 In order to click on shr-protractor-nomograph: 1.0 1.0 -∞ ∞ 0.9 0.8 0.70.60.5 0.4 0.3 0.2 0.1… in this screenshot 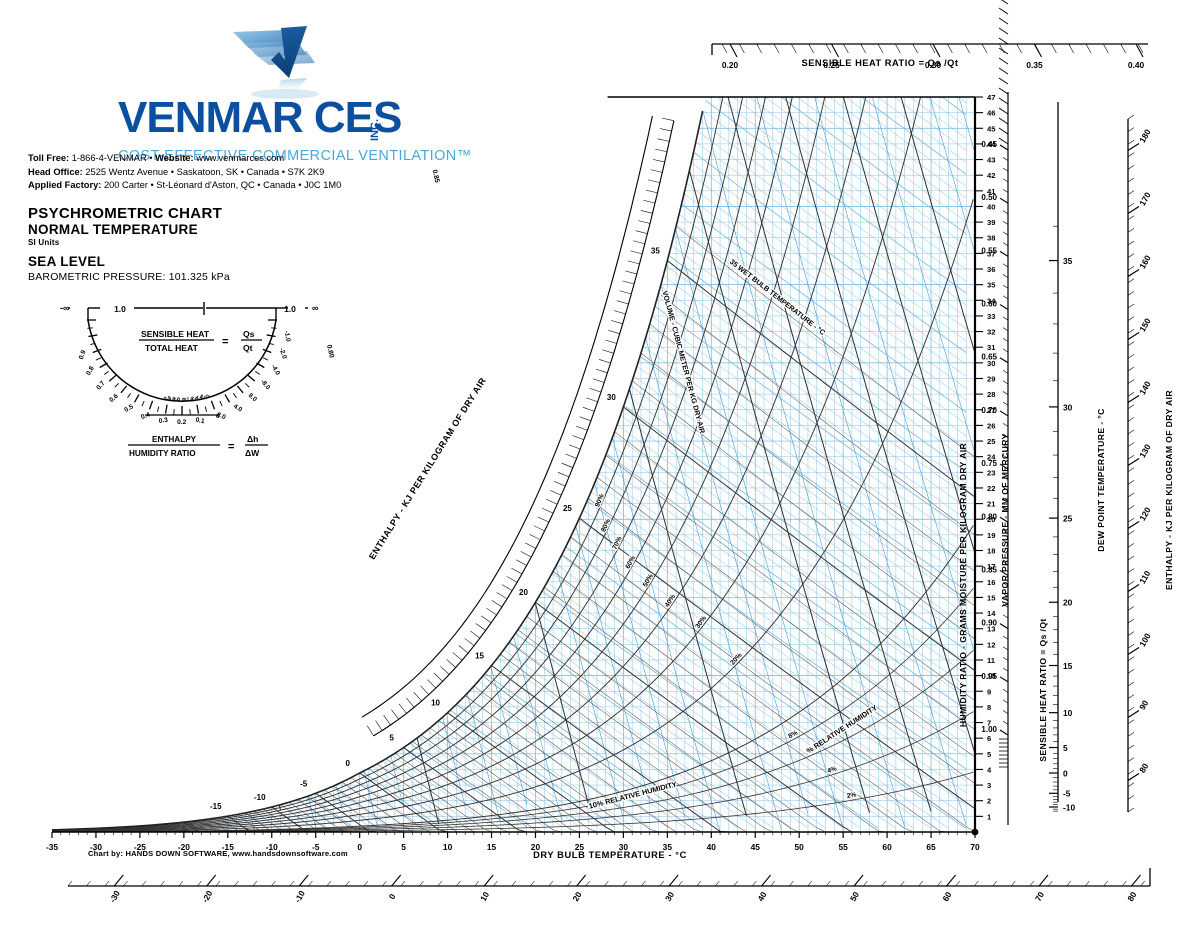, I will do `click(189, 380)`.